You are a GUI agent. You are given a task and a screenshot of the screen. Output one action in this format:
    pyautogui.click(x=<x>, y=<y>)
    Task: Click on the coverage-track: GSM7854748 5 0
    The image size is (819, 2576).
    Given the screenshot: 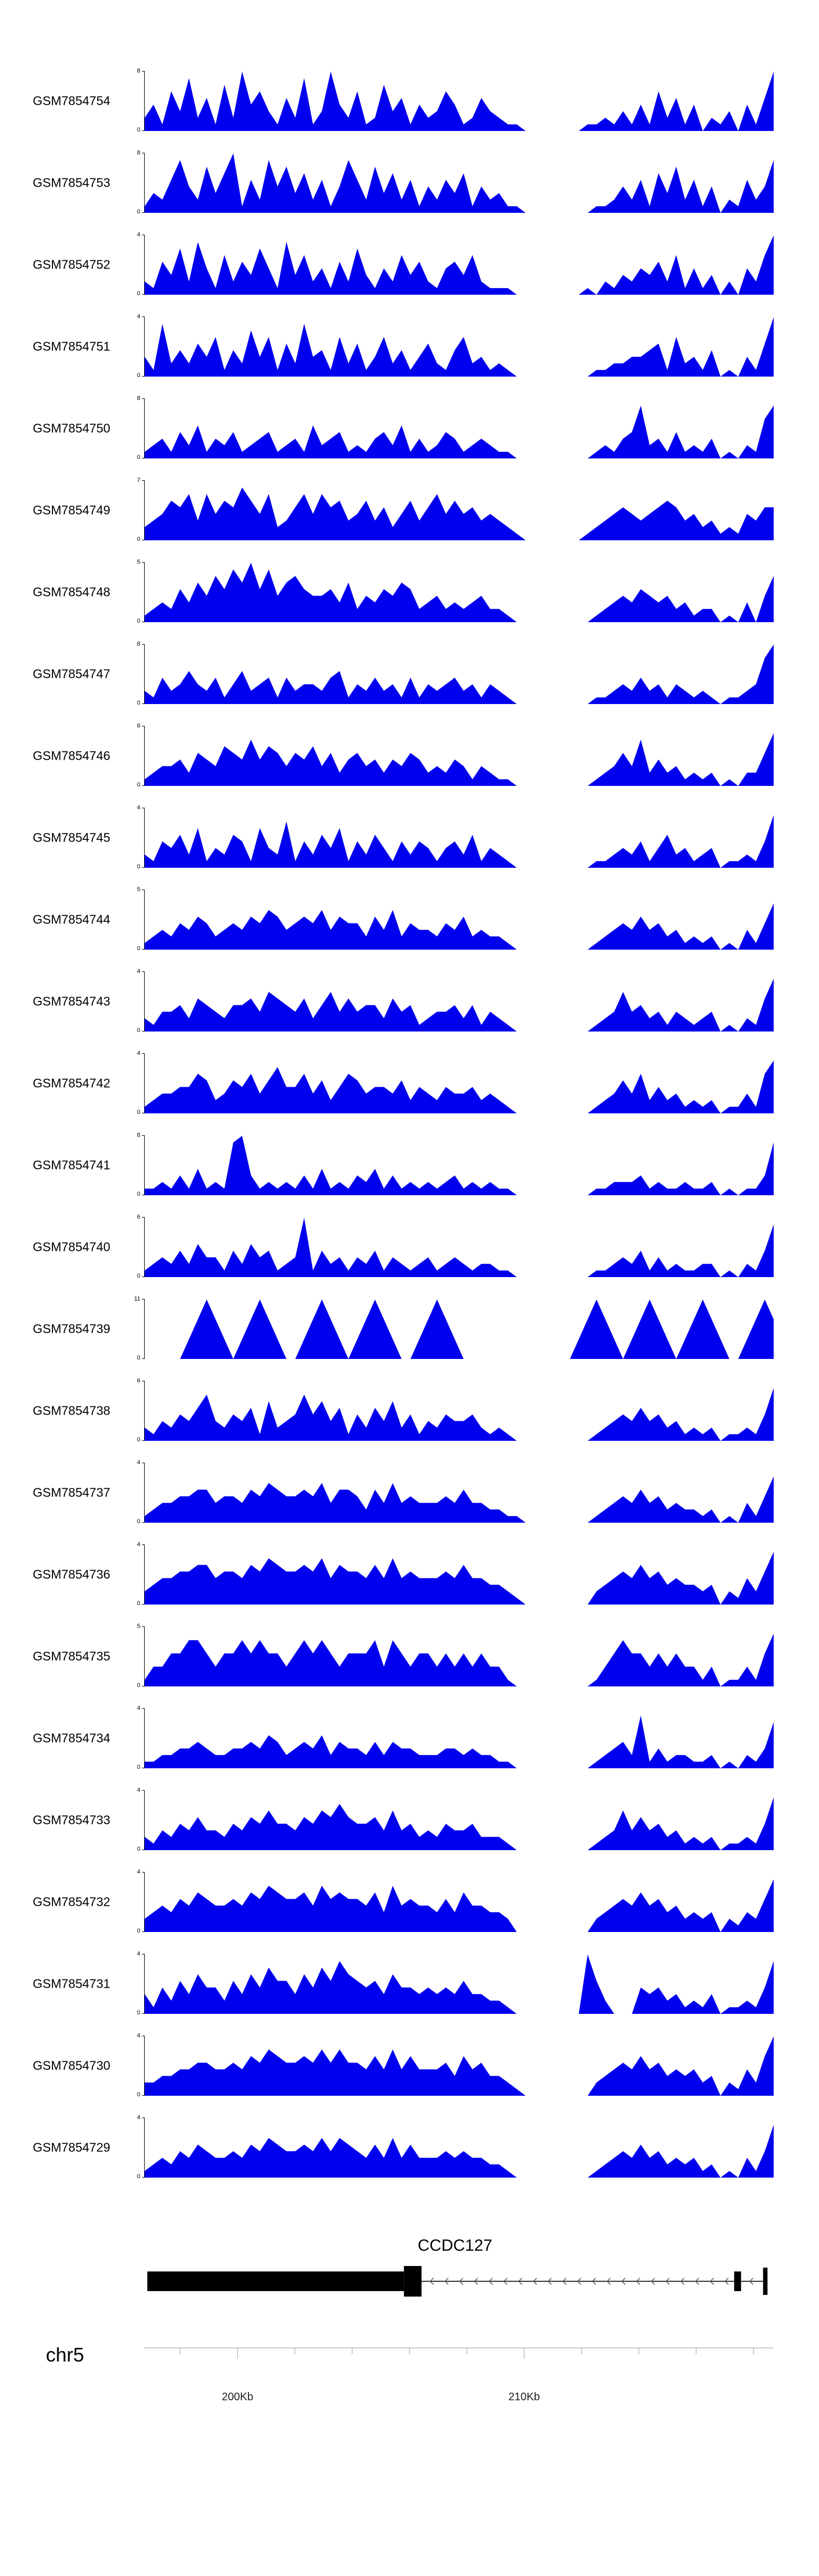 What is the action you would take?
    pyautogui.click(x=410, y=591)
    